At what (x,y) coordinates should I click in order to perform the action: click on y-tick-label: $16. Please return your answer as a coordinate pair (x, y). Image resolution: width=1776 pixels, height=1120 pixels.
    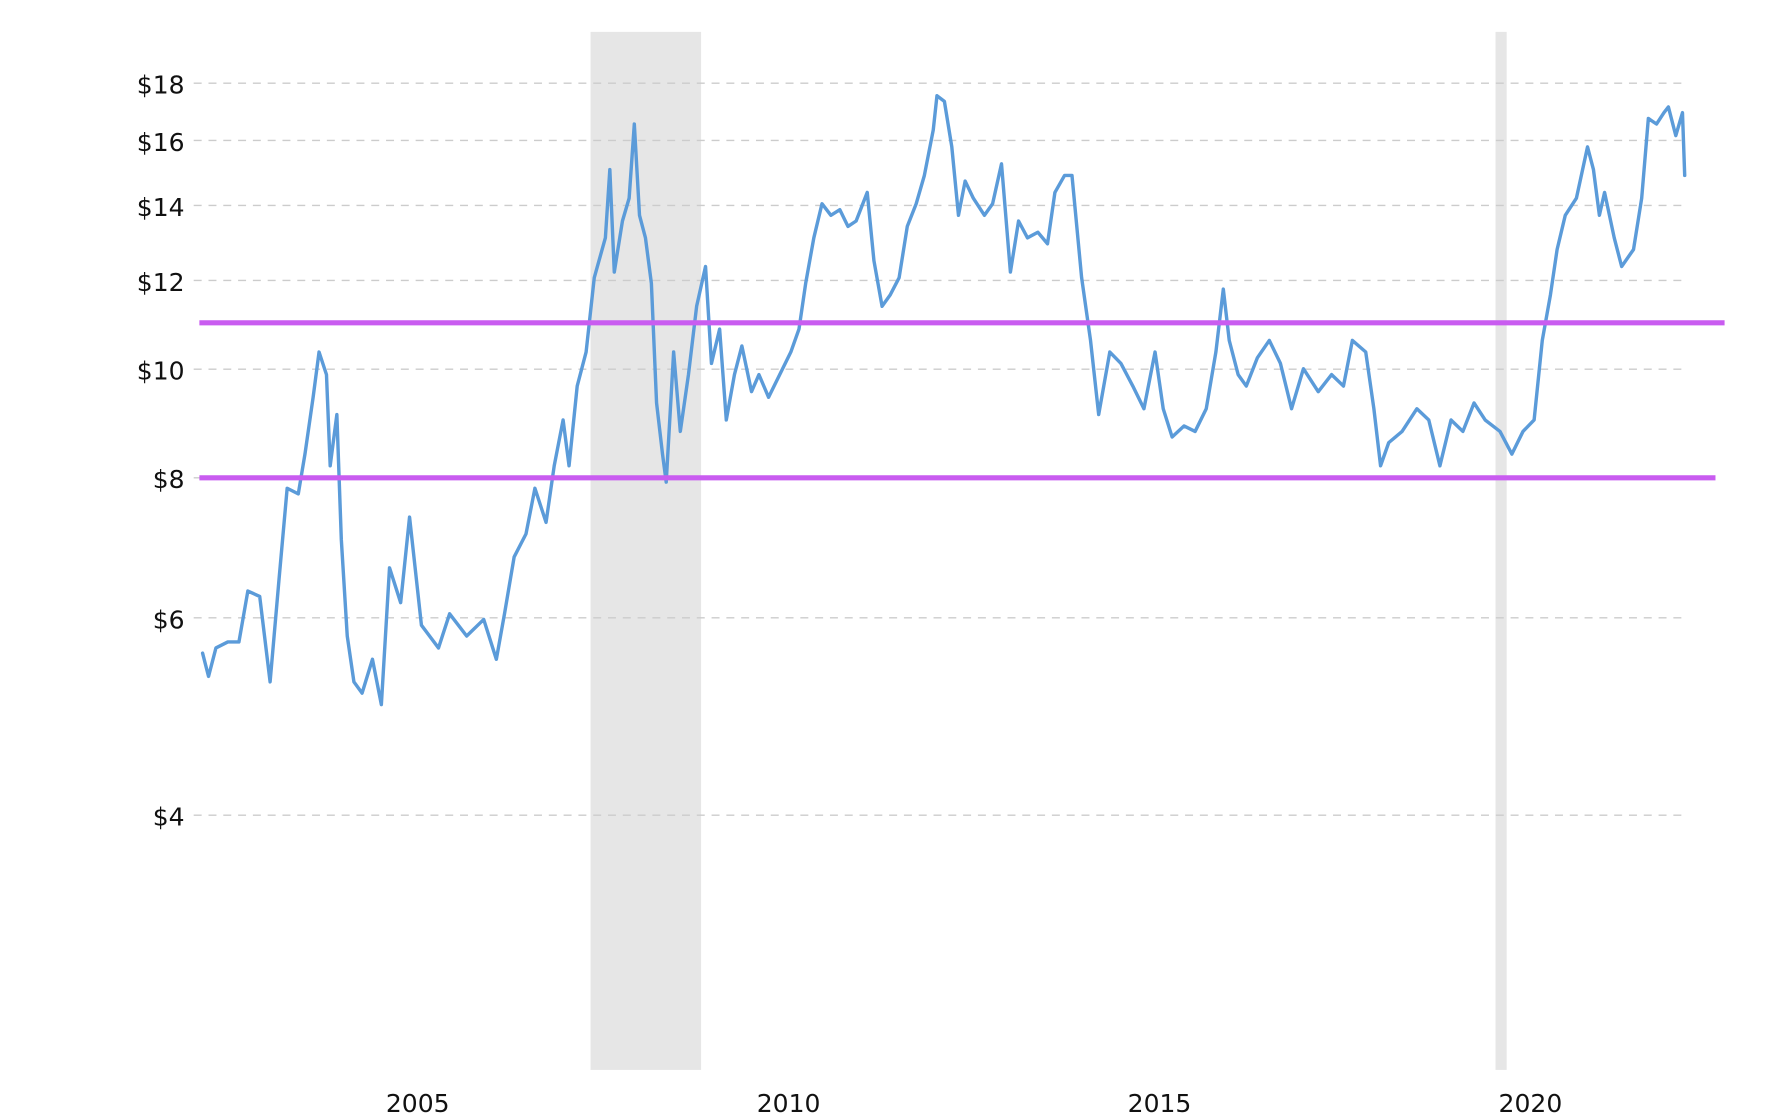
    Looking at the image, I should click on (161, 142).